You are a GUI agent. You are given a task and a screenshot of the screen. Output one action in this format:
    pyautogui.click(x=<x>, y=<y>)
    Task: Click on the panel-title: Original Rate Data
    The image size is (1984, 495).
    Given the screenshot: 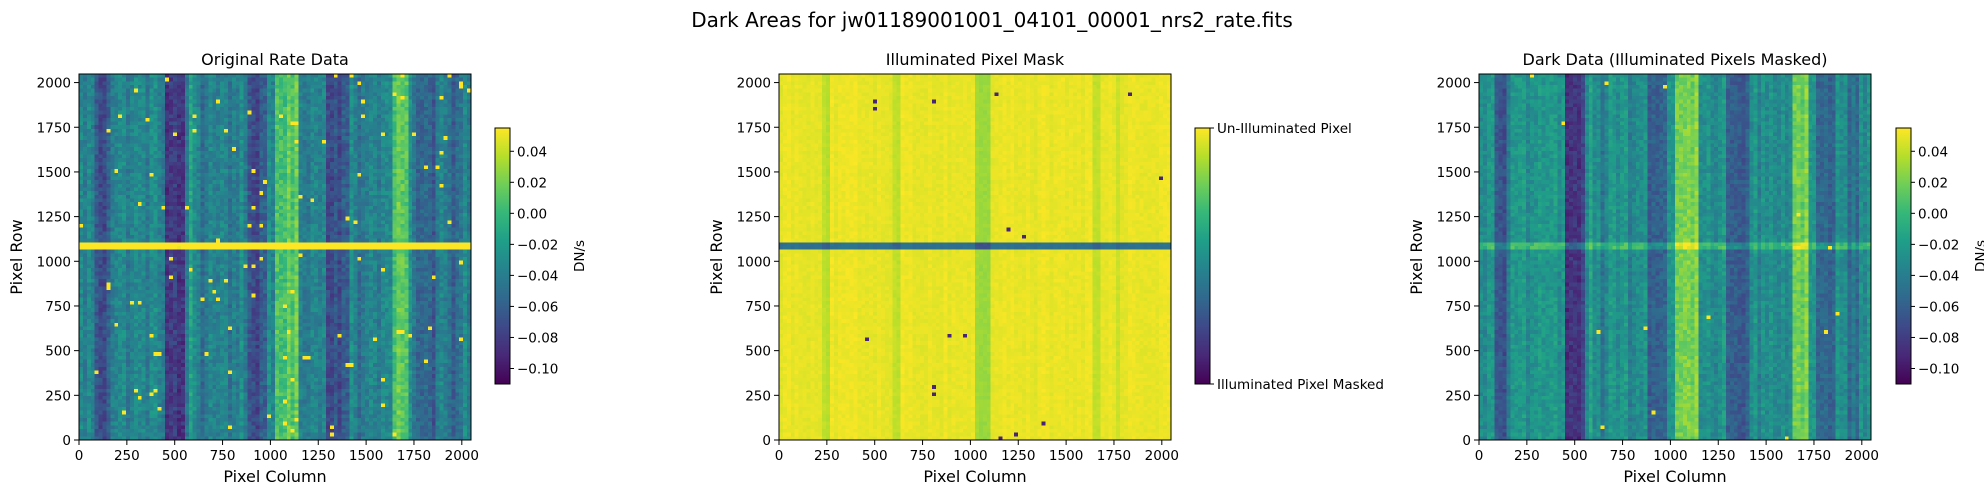 What is the action you would take?
    pyautogui.click(x=275, y=59)
    